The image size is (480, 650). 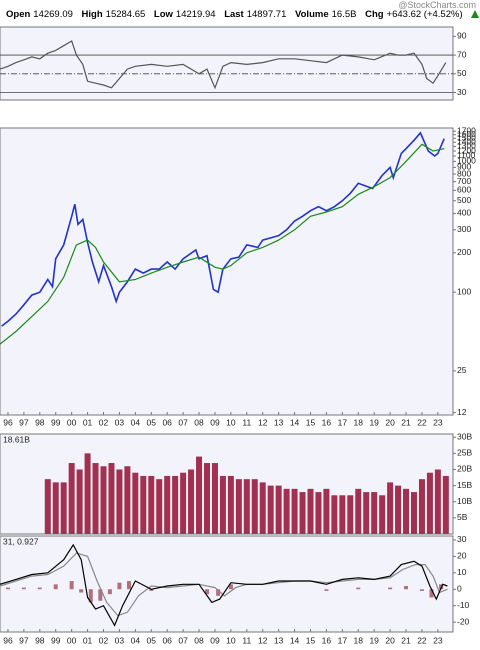 I want to click on y-tick-label: 0, so click(x=459, y=589).